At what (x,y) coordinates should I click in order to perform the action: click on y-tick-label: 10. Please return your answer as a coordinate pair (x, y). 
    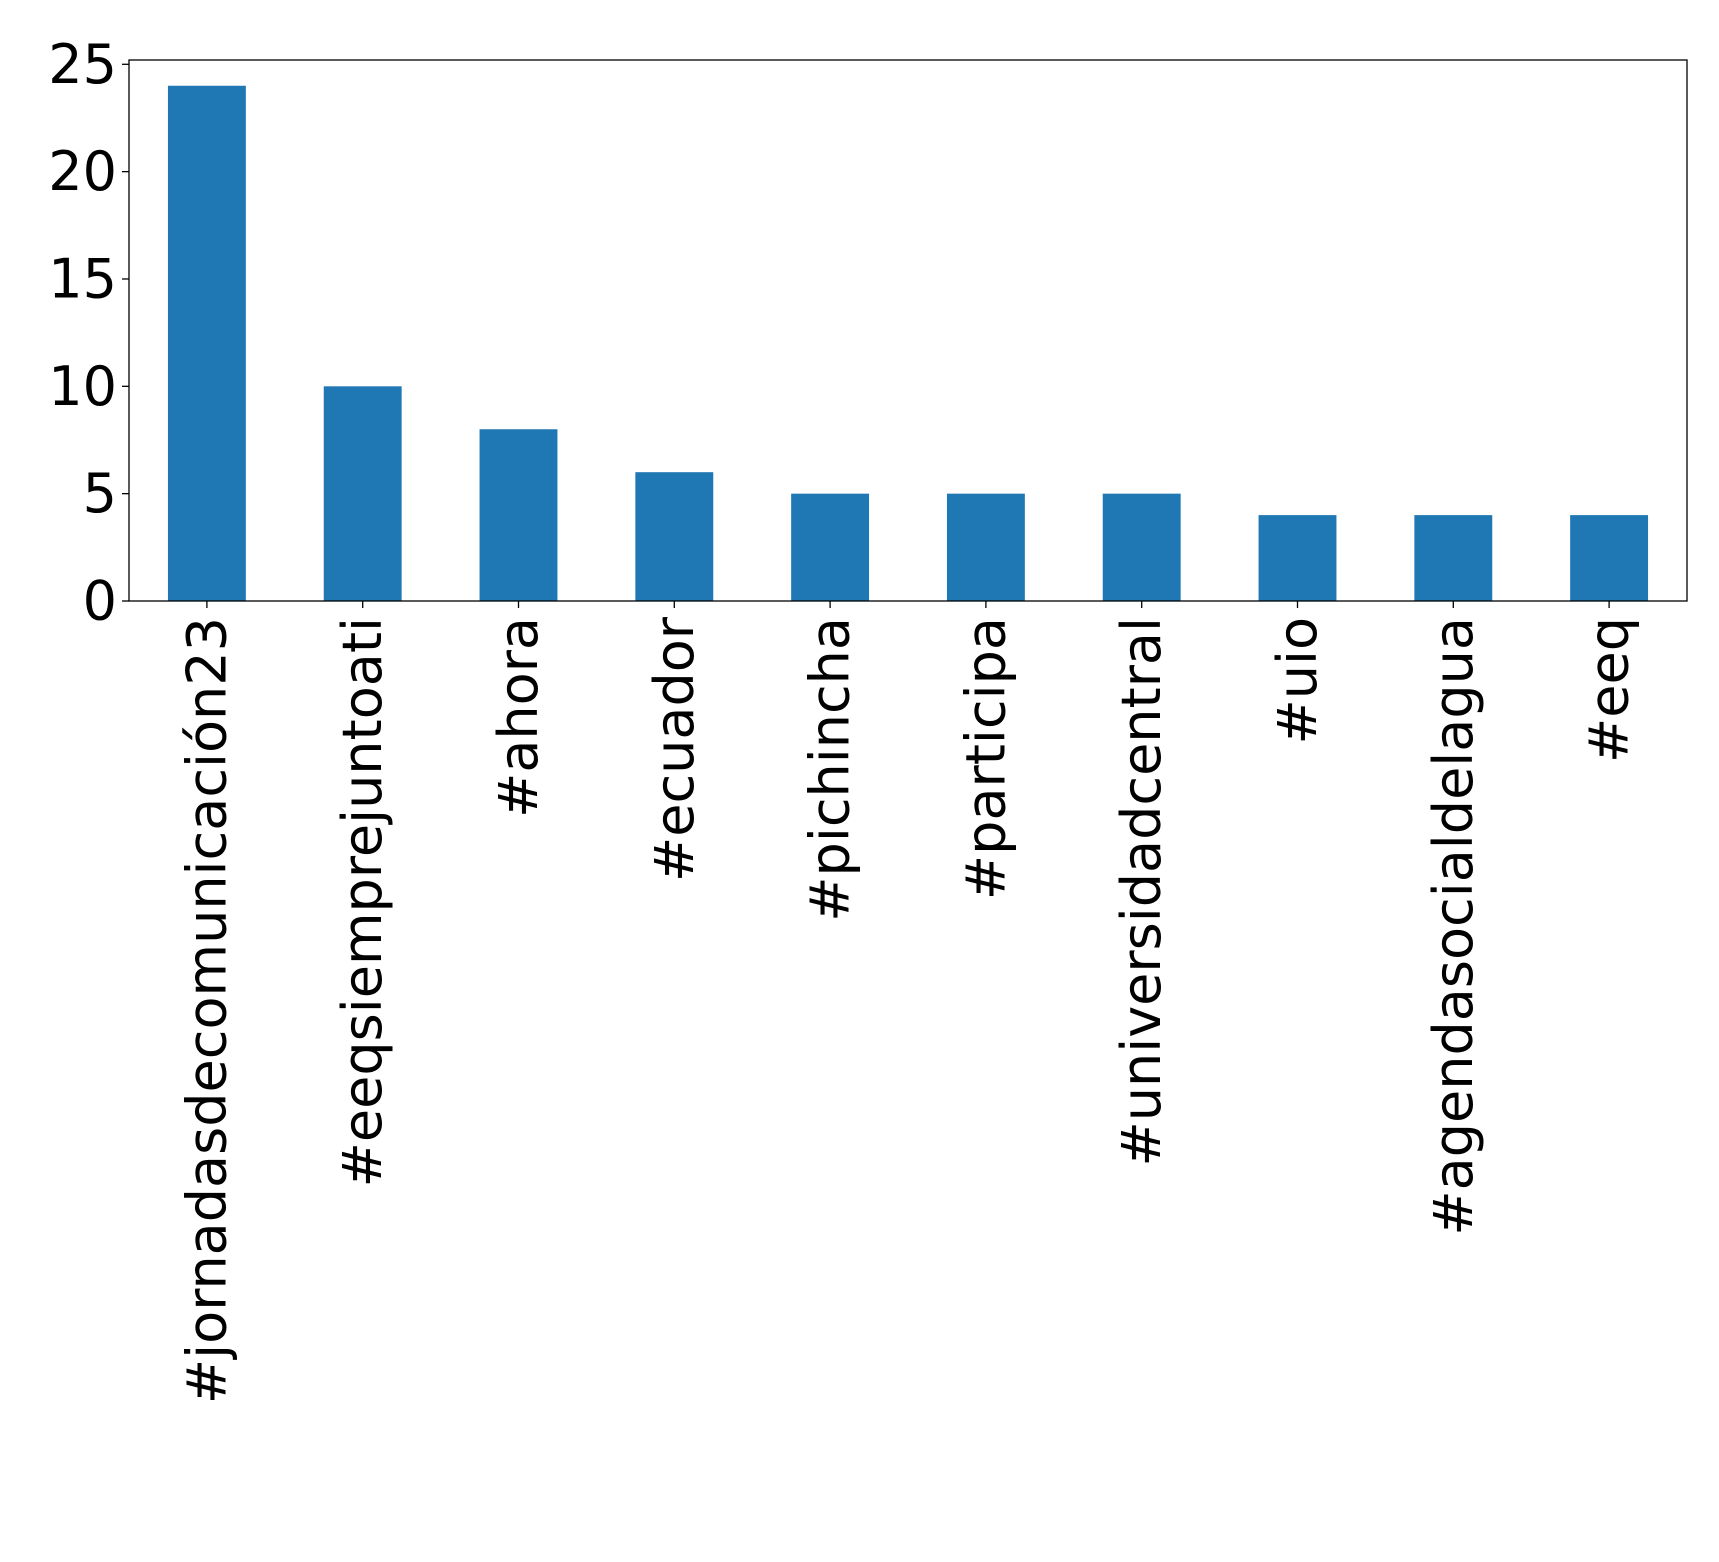
    Looking at the image, I should click on (82, 386).